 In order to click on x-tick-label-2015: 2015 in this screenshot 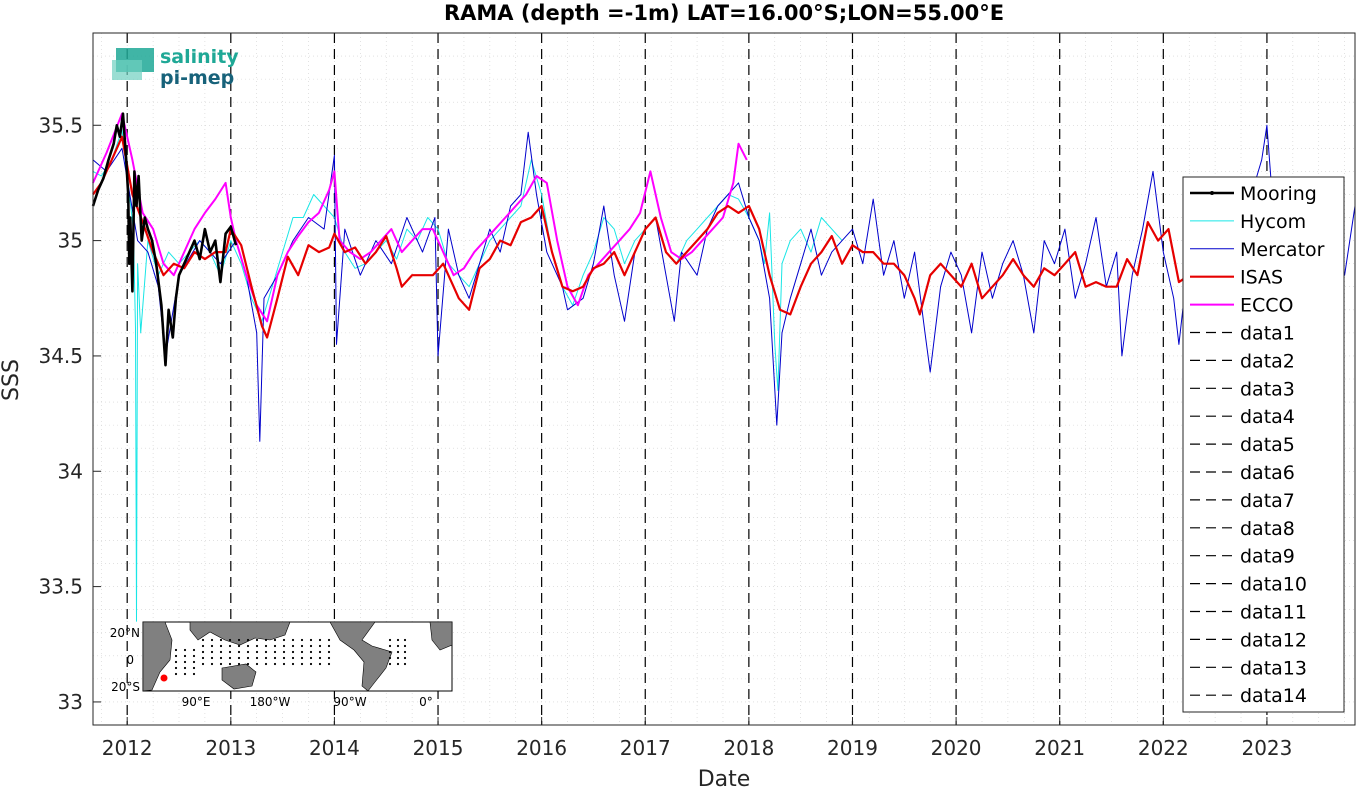, I will do `click(438, 748)`.